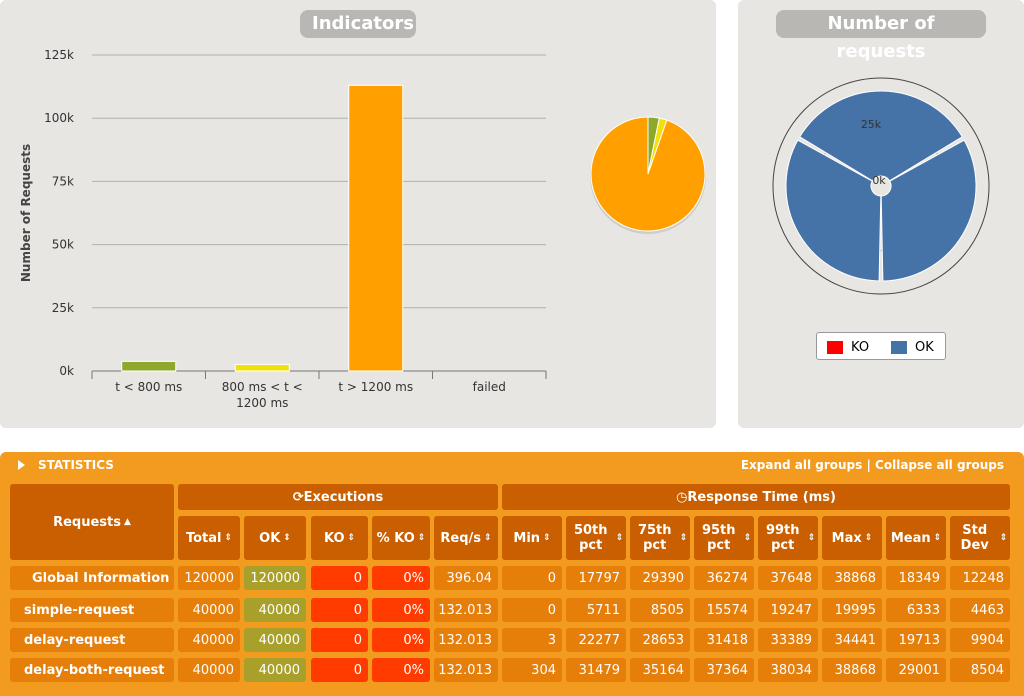 This screenshot has width=1024, height=696. Describe the element at coordinates (262, 403) in the screenshot. I see `x-tick-label: 1200 ms` at that location.